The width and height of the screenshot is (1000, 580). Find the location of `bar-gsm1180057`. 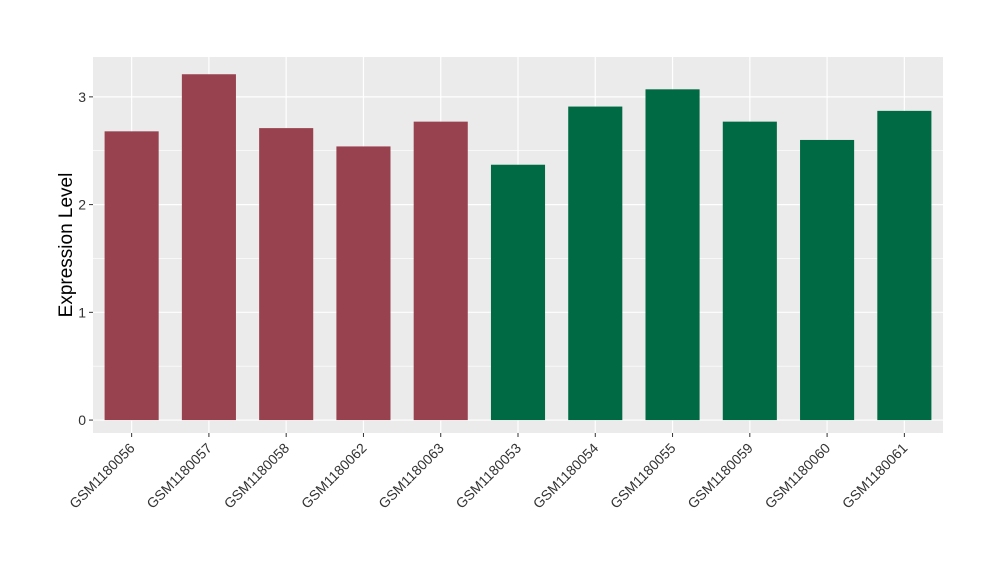

bar-gsm1180057 is located at coordinates (208, 247).